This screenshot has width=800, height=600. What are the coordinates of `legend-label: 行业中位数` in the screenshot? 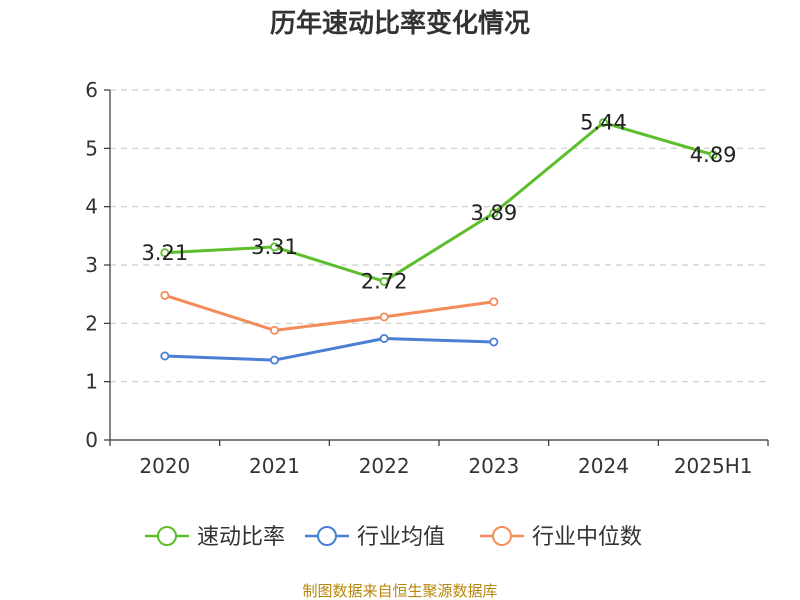 It's located at (587, 537).